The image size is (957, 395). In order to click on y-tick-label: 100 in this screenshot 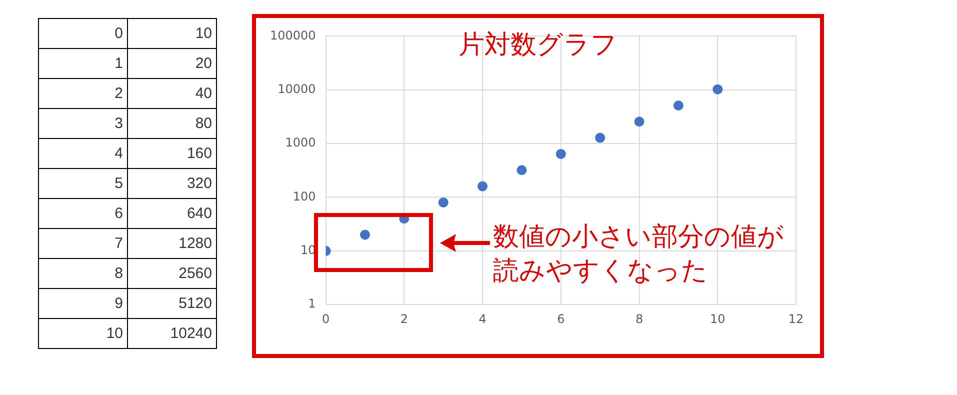, I will do `click(304, 196)`.